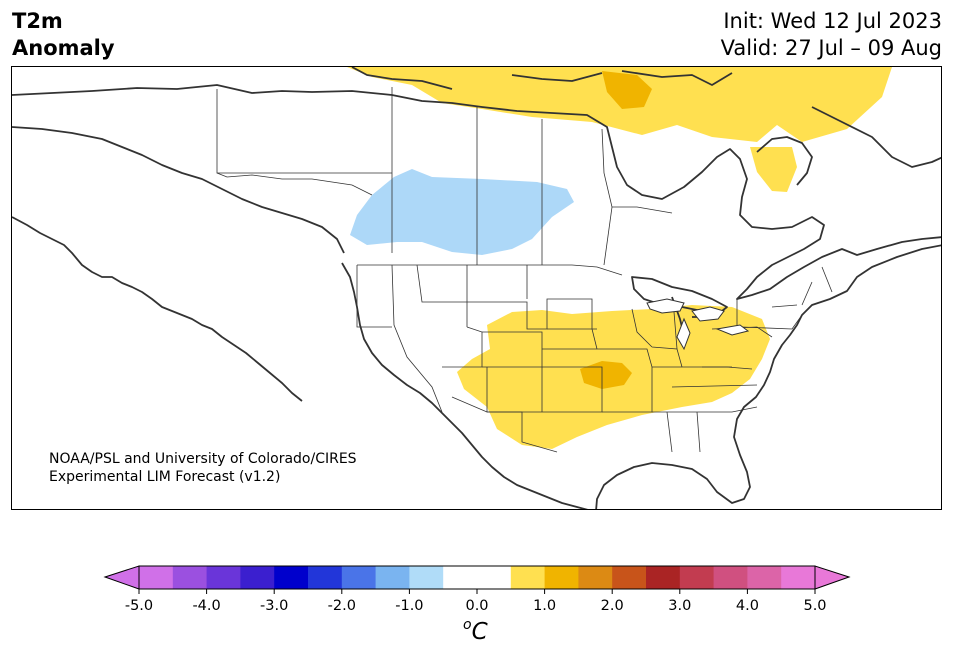 This screenshot has height=656, width=953. I want to click on colorbar-tick-label: -1.0, so click(409, 606).